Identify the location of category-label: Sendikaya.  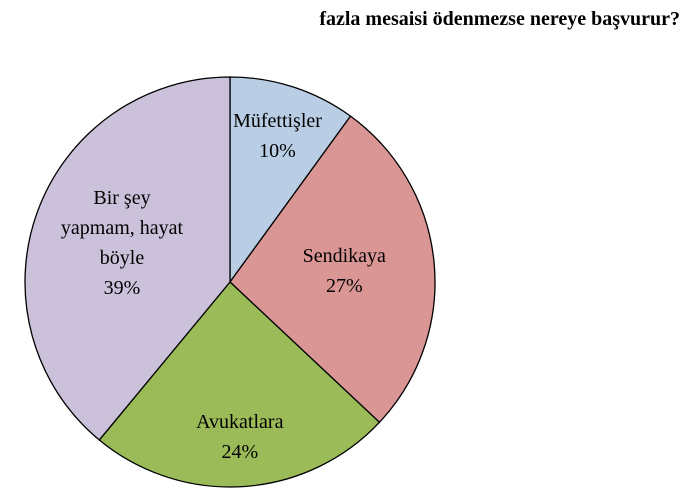
(344, 256).